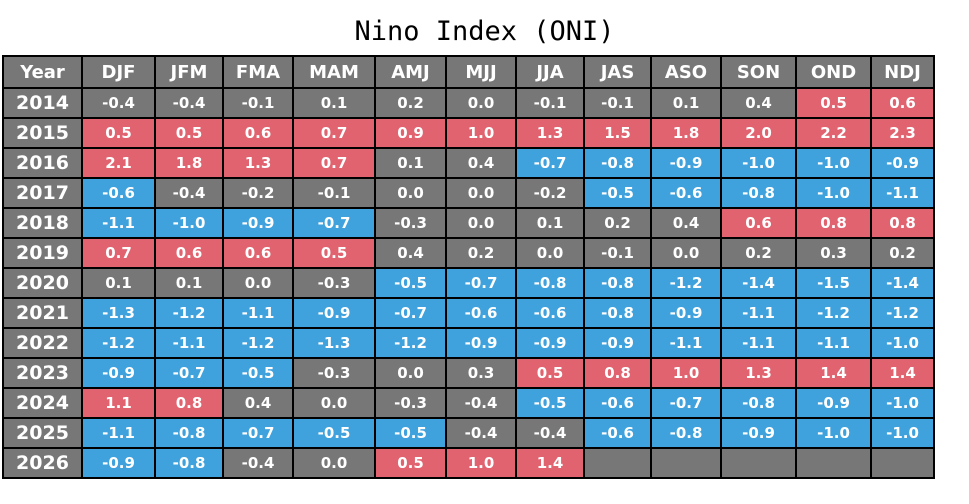 Image resolution: width=969 pixels, height=504 pixels. I want to click on year-cell: 2017, so click(42, 193).